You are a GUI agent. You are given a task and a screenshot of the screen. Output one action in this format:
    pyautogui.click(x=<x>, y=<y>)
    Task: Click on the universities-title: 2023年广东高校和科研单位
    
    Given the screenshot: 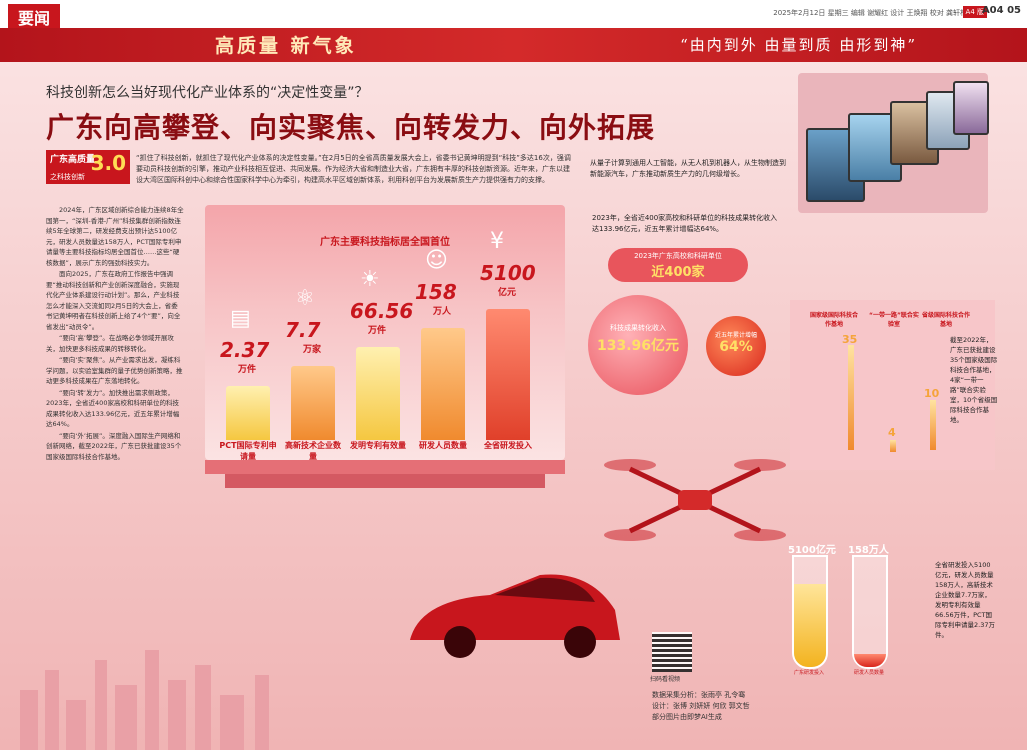 What is the action you would take?
    pyautogui.click(x=678, y=256)
    